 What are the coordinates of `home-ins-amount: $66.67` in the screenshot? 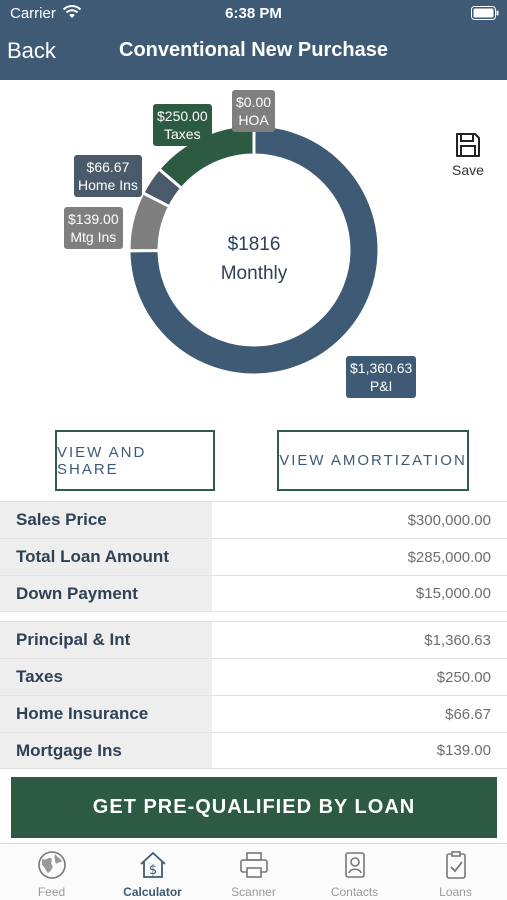 It's located at (108, 167).